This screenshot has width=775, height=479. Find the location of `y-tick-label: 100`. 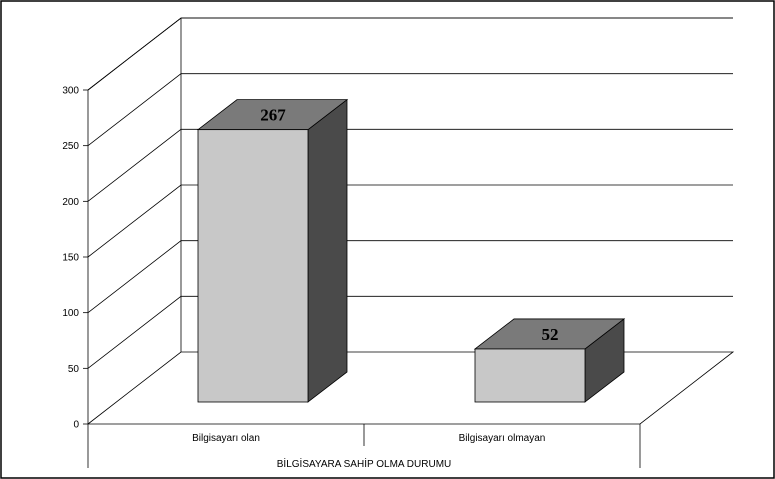

y-tick-label: 100 is located at coordinates (70, 313).